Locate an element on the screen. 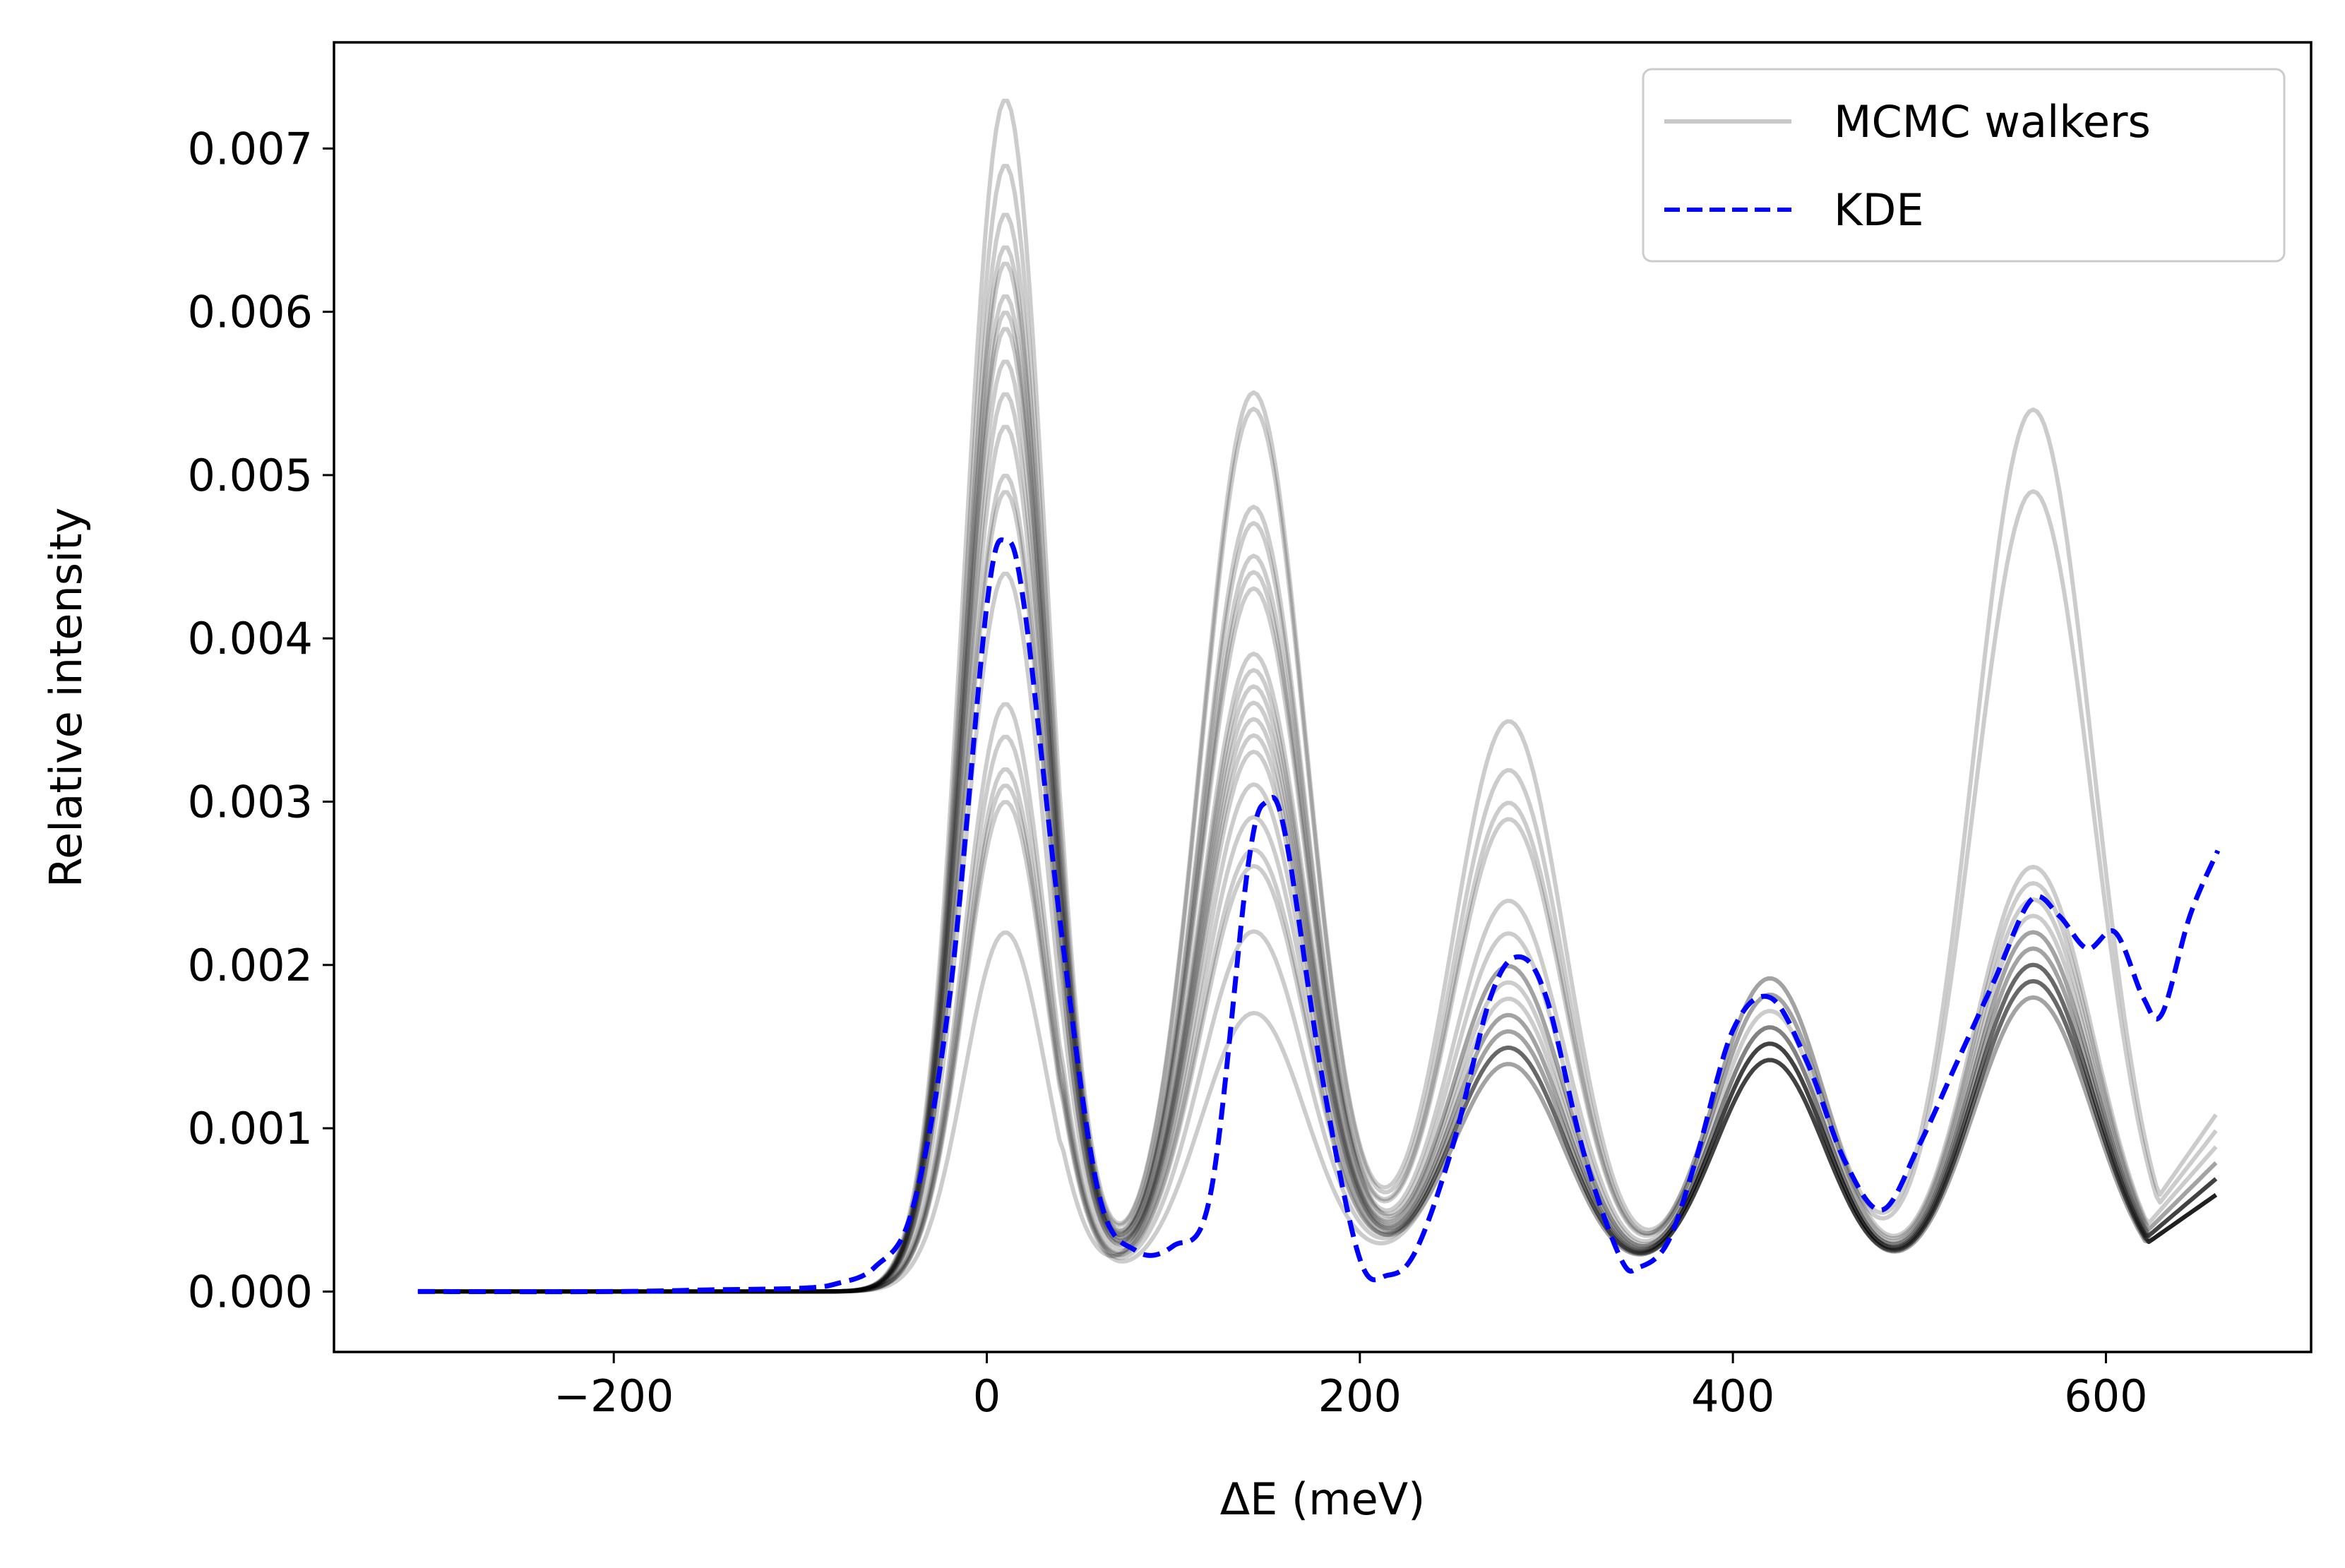  x-axis-label: ΔE (meV) is located at coordinates (1323, 1499).